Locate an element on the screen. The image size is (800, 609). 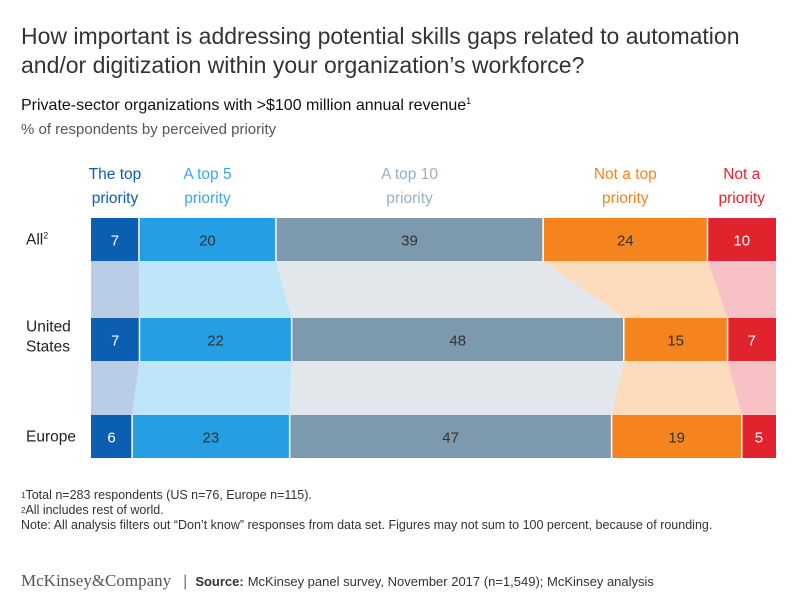
category-label: States is located at coordinates (48, 347).